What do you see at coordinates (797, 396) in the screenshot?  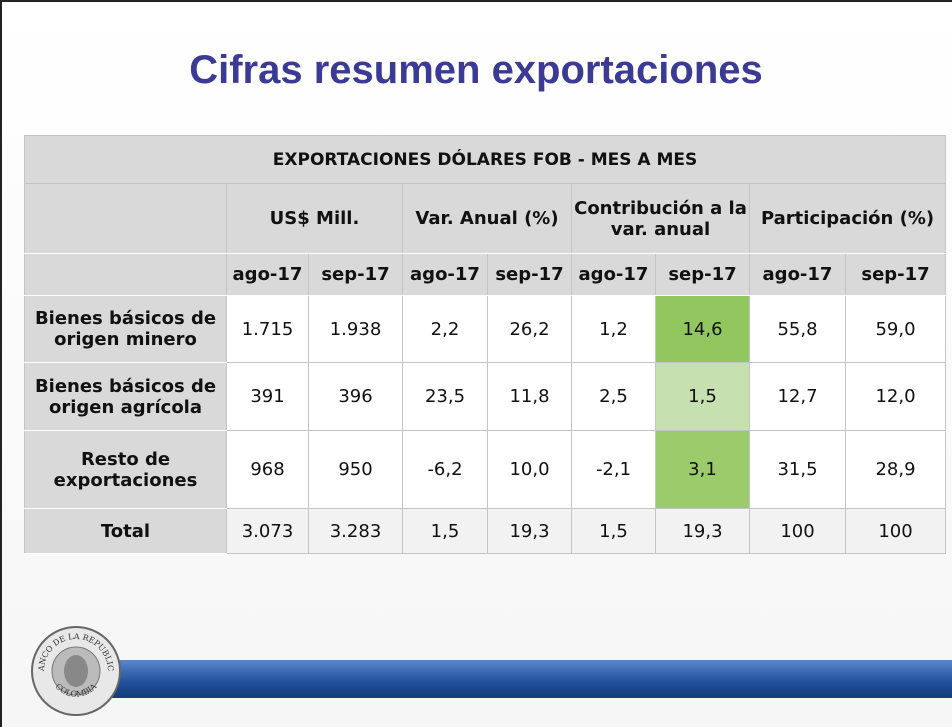 I see `value-cell: 12,7` at bounding box center [797, 396].